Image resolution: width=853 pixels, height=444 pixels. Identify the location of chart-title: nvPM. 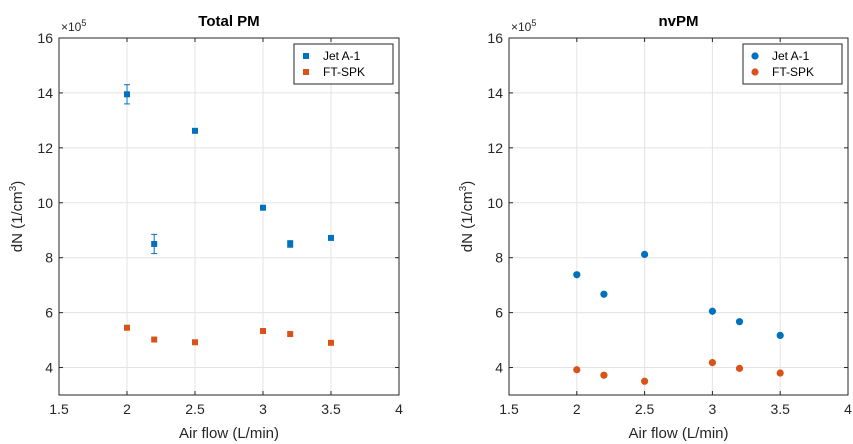
(678, 21).